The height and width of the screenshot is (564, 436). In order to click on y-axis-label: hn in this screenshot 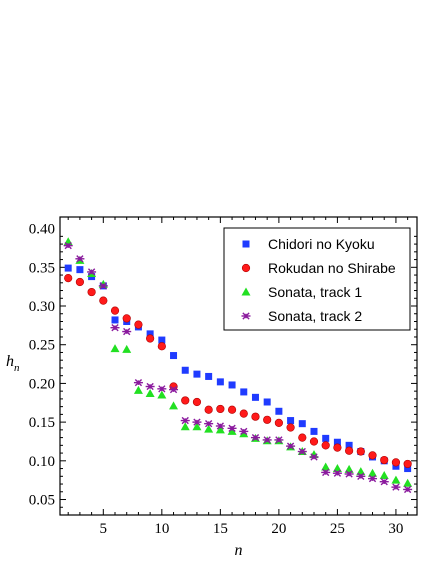, I will do `click(13, 363)`.